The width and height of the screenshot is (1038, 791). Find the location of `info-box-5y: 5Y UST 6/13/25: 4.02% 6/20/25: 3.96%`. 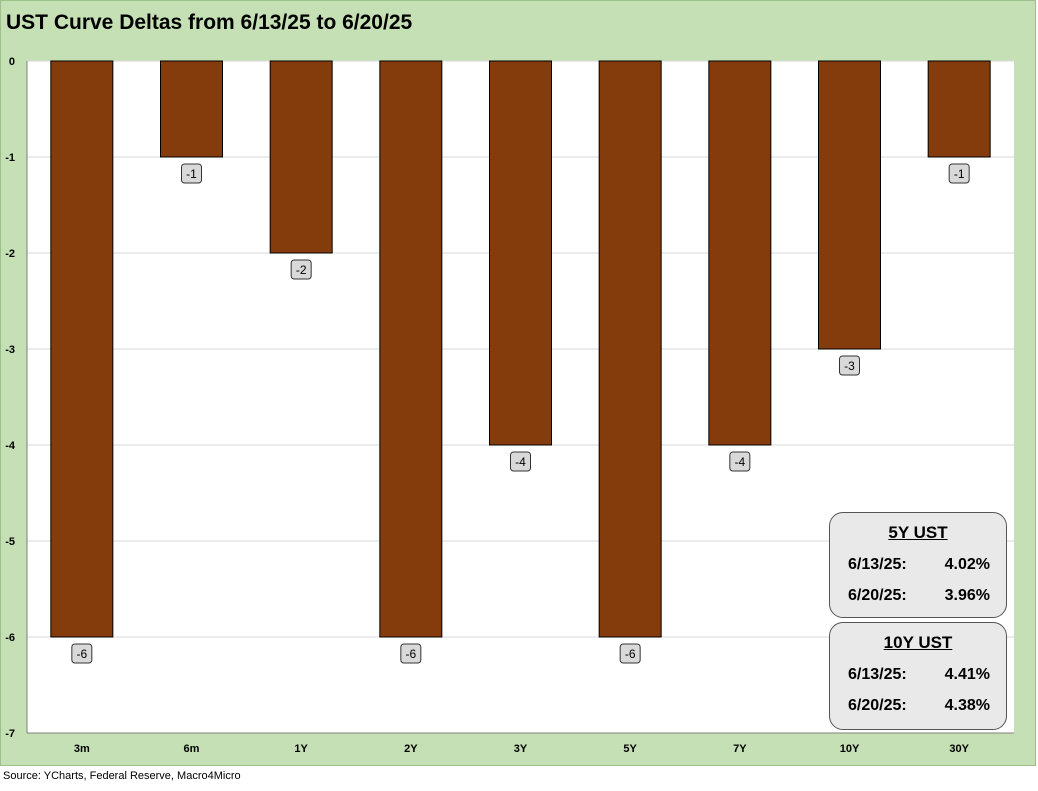

info-box-5y: 5Y UST 6/13/25: 4.02% 6/20/25: 3.96% is located at coordinates (918, 565).